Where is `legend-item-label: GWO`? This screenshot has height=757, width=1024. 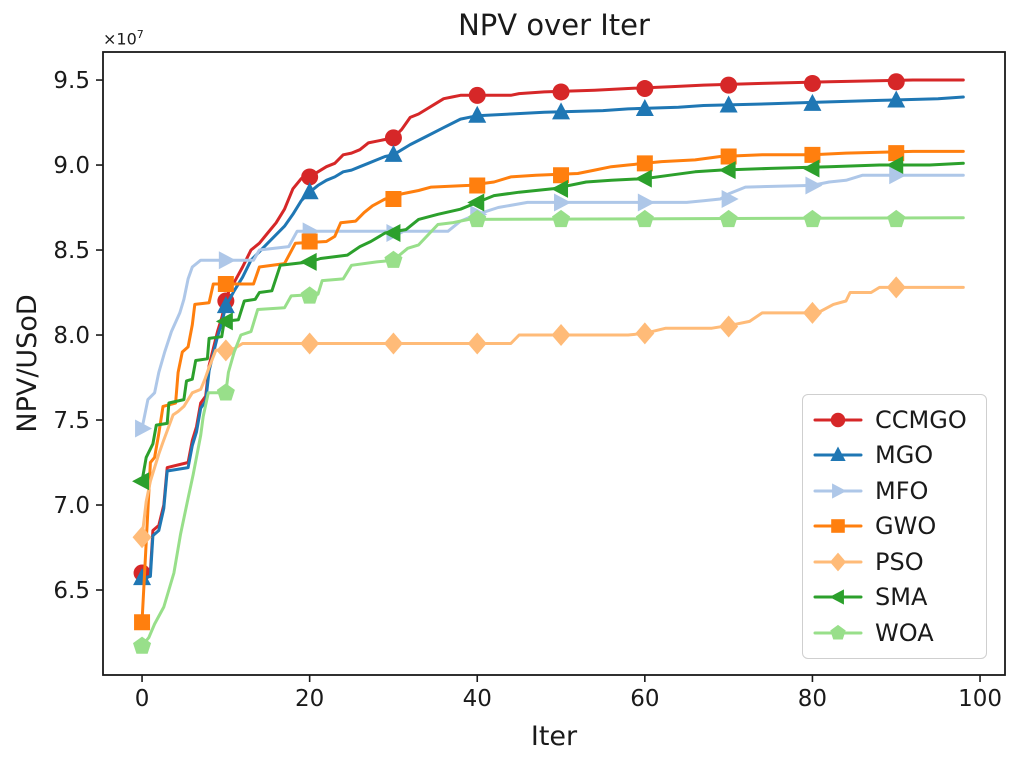
legend-item-label: GWO is located at coordinates (906, 526).